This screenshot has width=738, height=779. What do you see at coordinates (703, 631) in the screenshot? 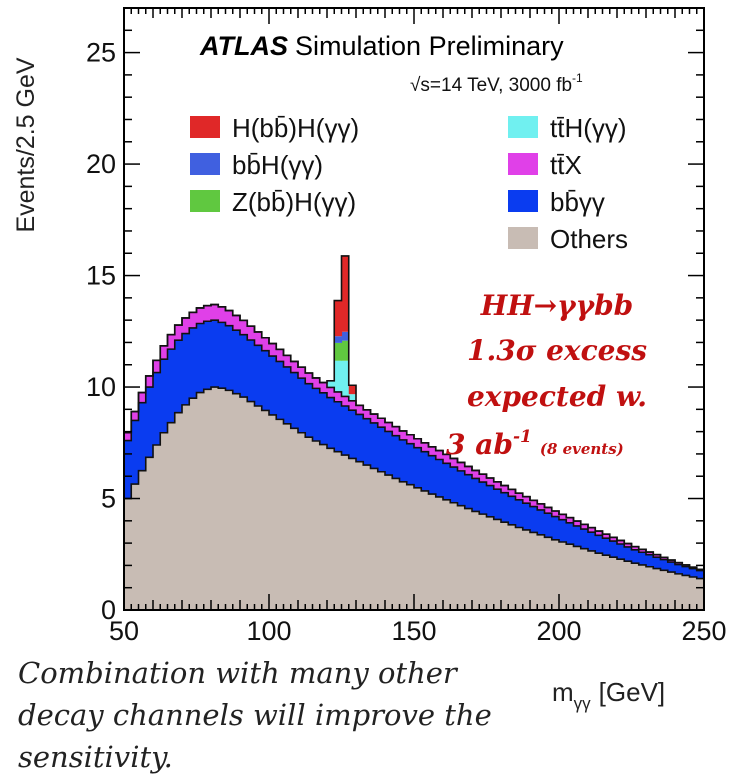
I see `x-tick-label: 250` at bounding box center [703, 631].